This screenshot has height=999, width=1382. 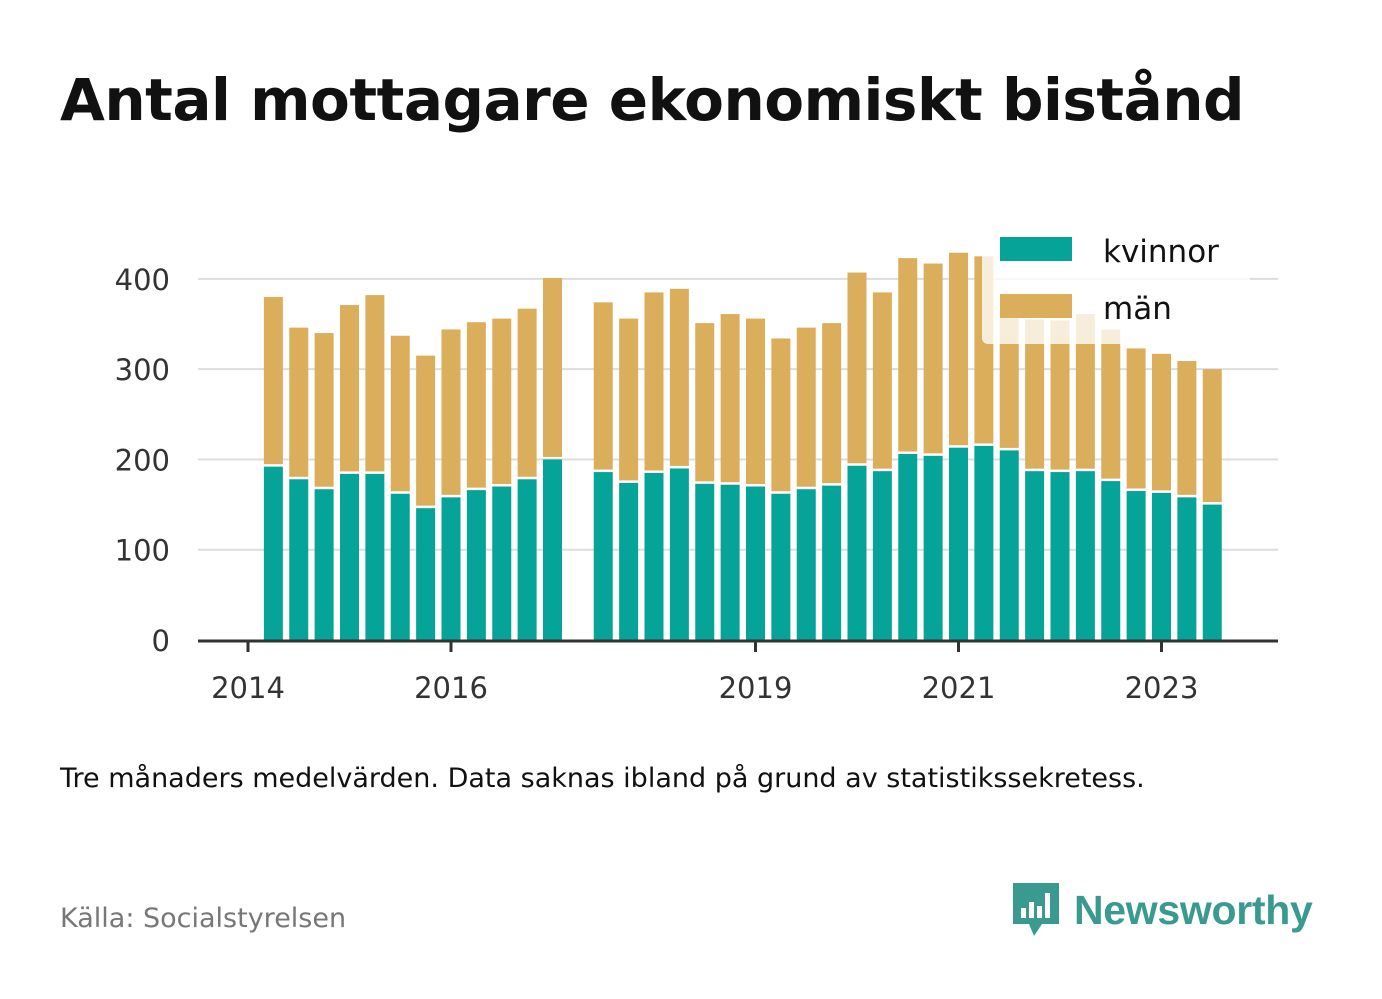 What do you see at coordinates (1137, 309) in the screenshot?
I see `legend-label-man: män` at bounding box center [1137, 309].